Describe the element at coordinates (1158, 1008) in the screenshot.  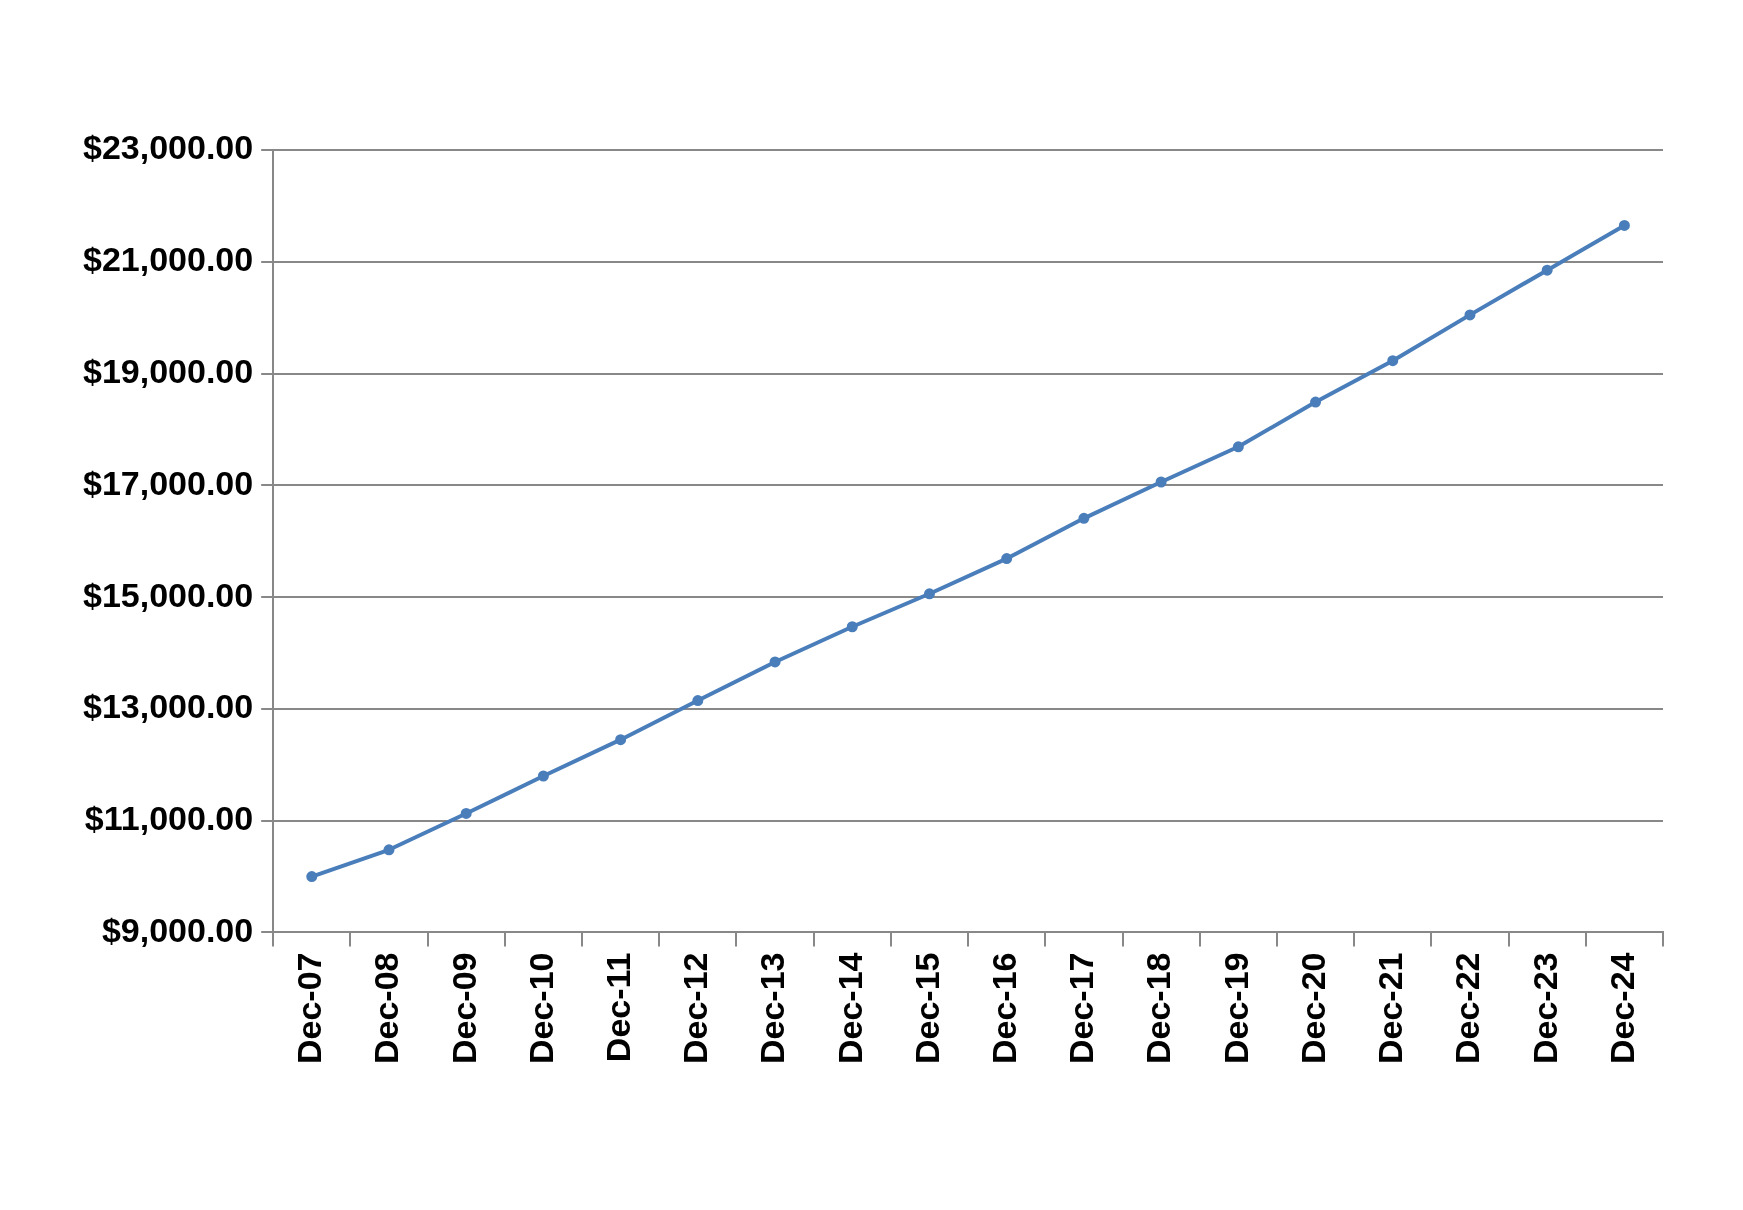
I see `x-tick-label: Dec-18` at that location.